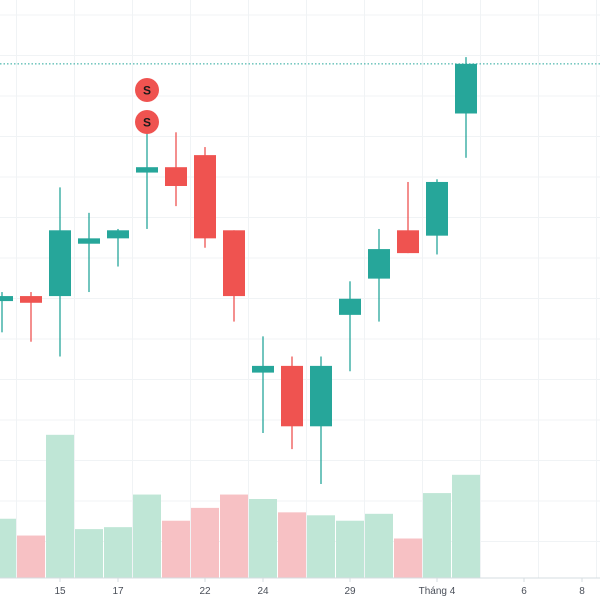  I want to click on time-axis-label: 15, so click(60, 591).